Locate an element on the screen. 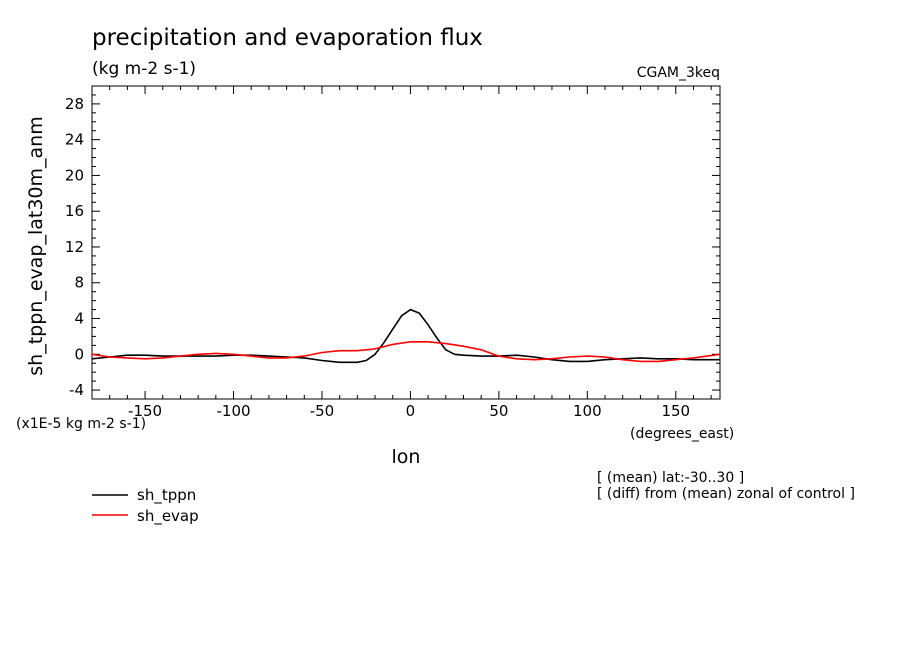 This screenshot has width=904, height=654. x-tick-label: -150 is located at coordinates (145, 411).